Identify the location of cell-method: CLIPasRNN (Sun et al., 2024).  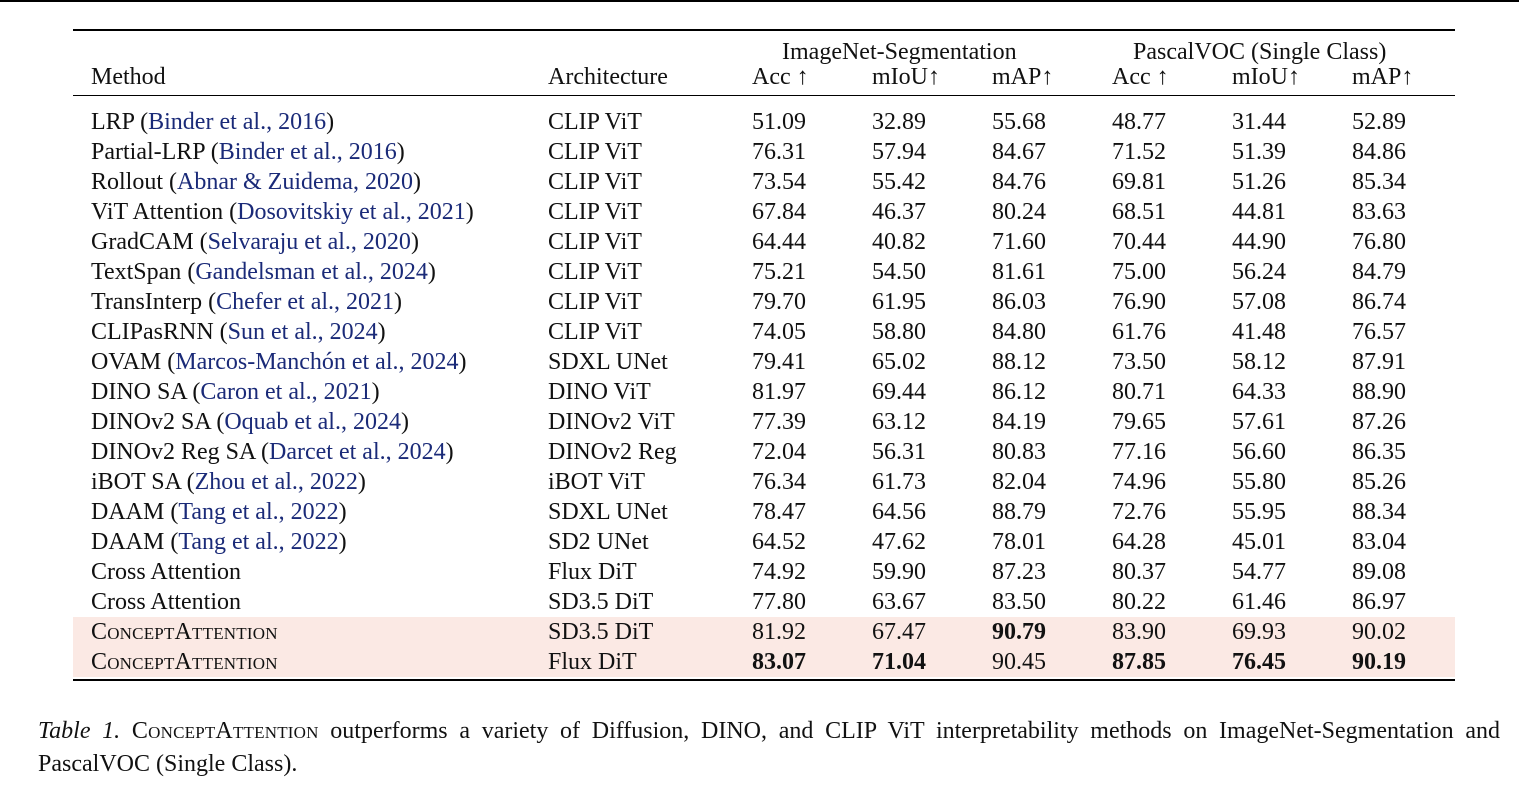
(238, 332).